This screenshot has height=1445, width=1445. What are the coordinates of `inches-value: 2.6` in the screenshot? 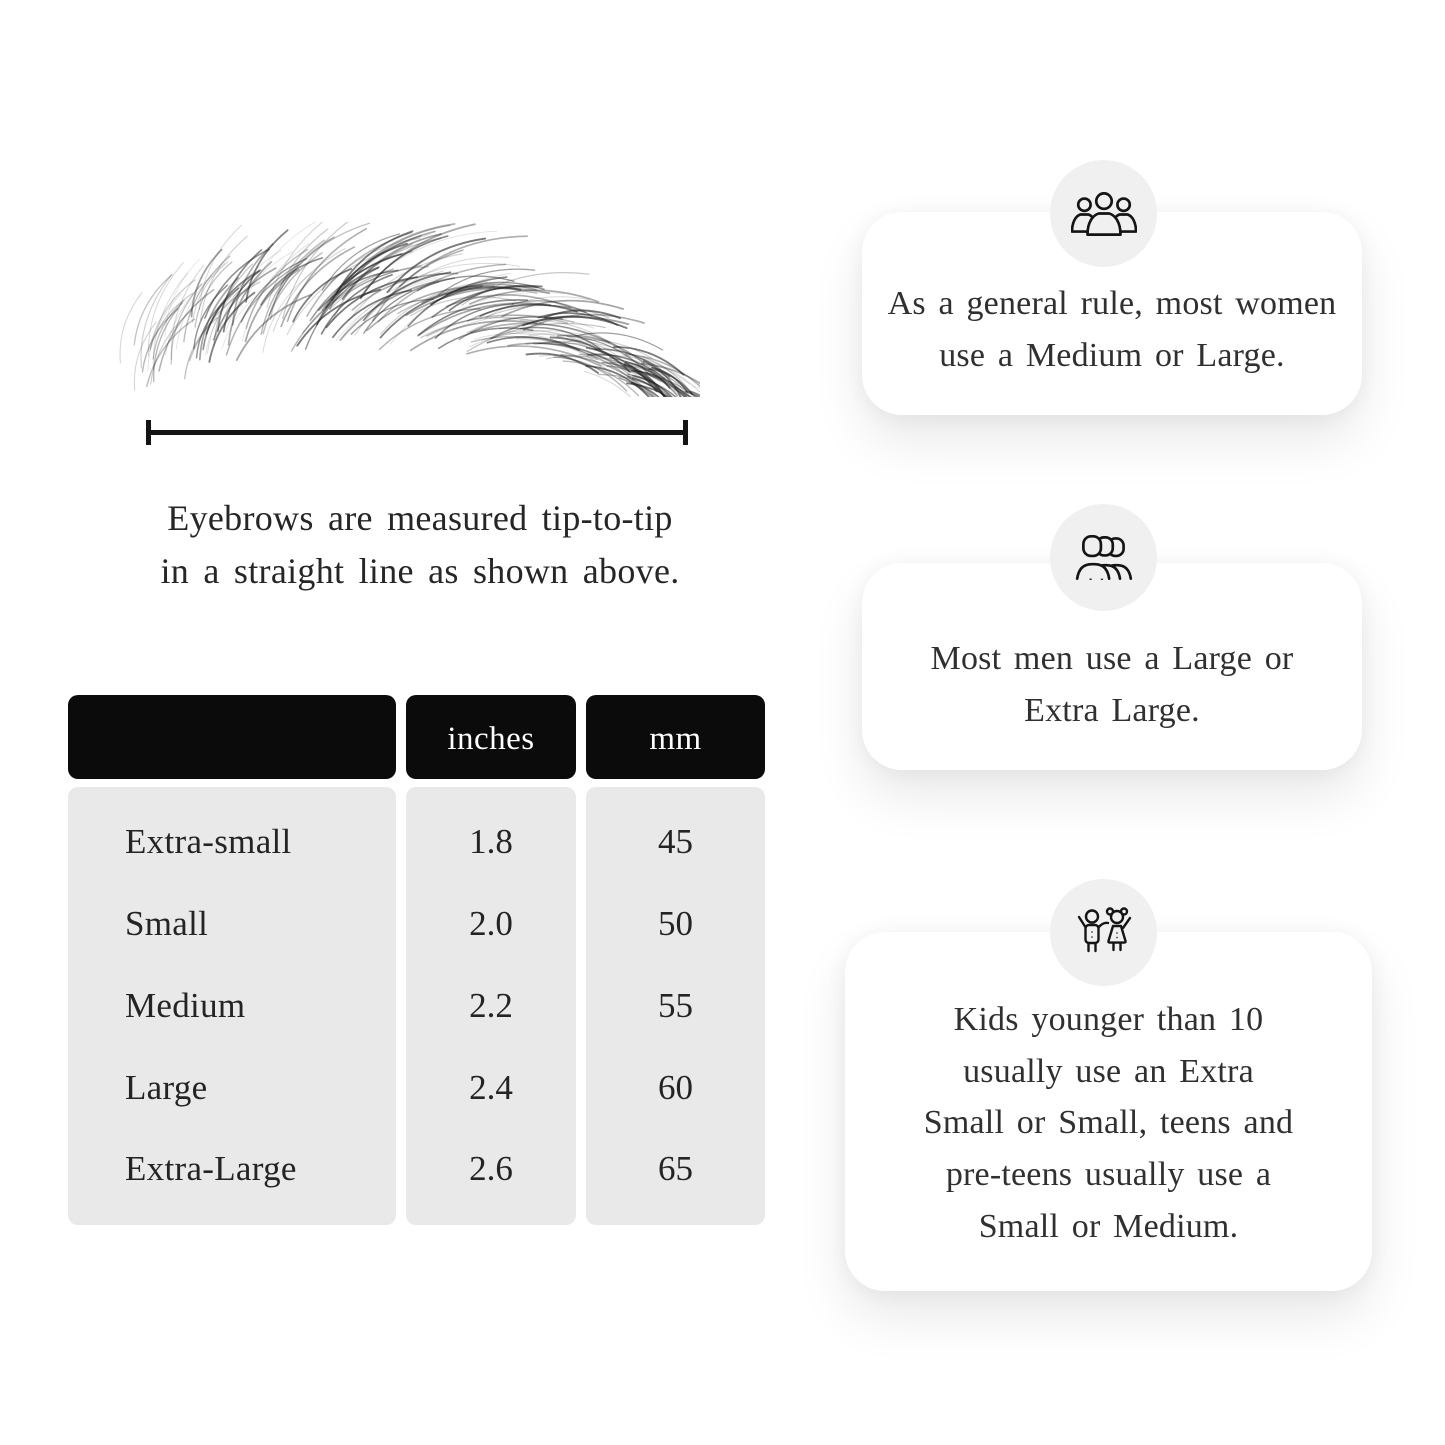 It's located at (491, 1168).